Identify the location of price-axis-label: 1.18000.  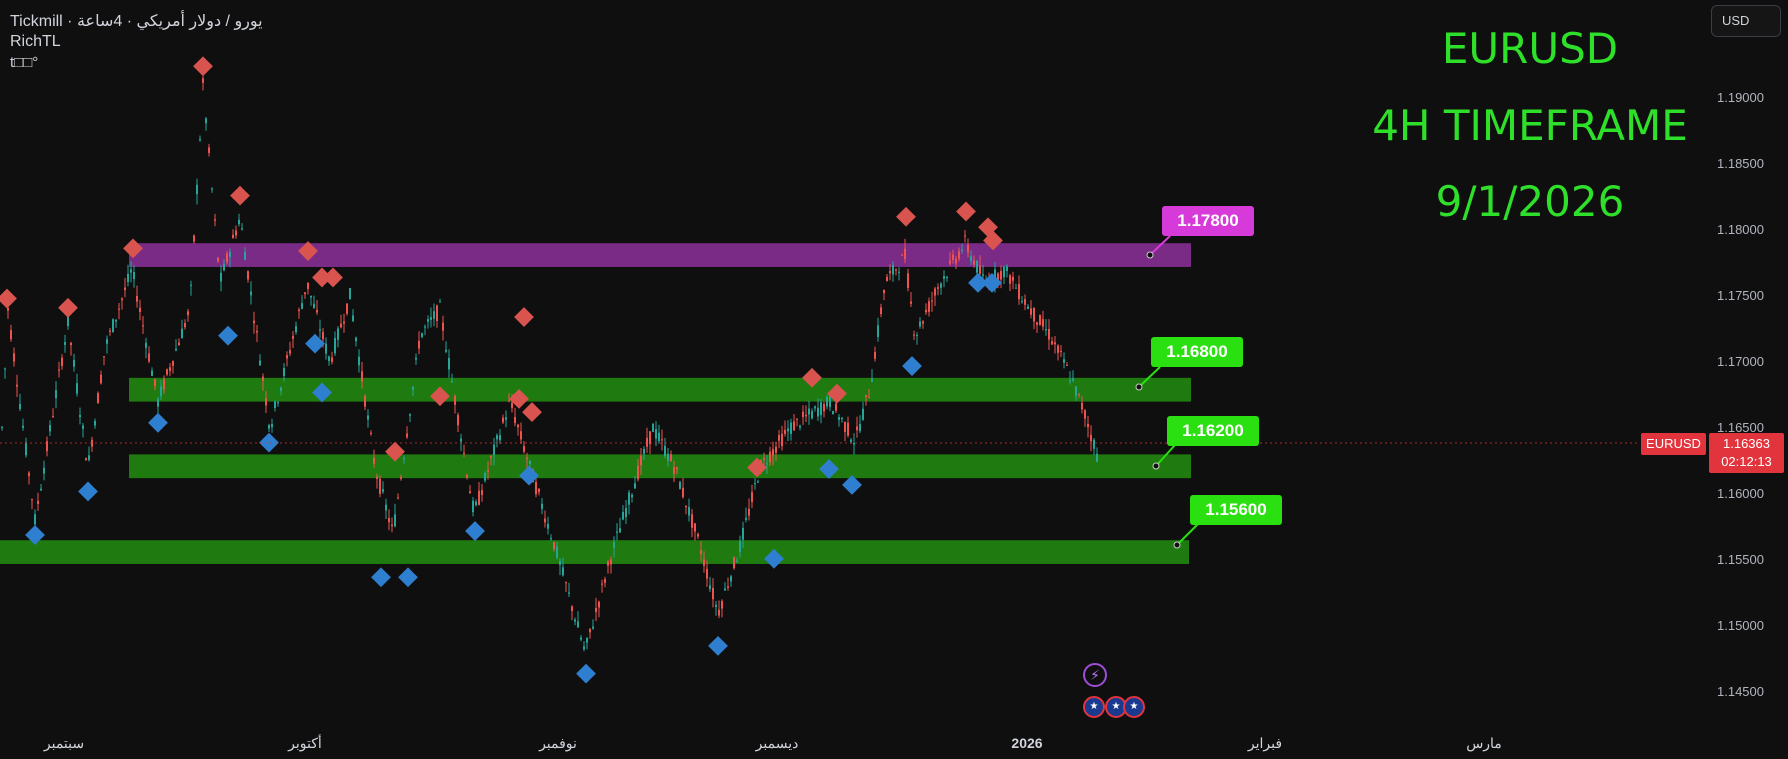
(1740, 229).